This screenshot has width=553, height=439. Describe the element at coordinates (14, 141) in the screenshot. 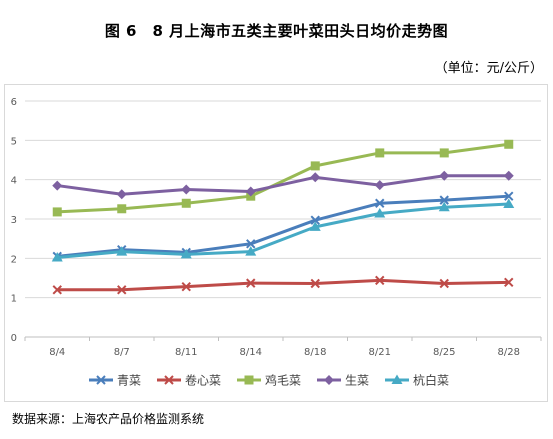

I see `y-tick-label: 5` at that location.